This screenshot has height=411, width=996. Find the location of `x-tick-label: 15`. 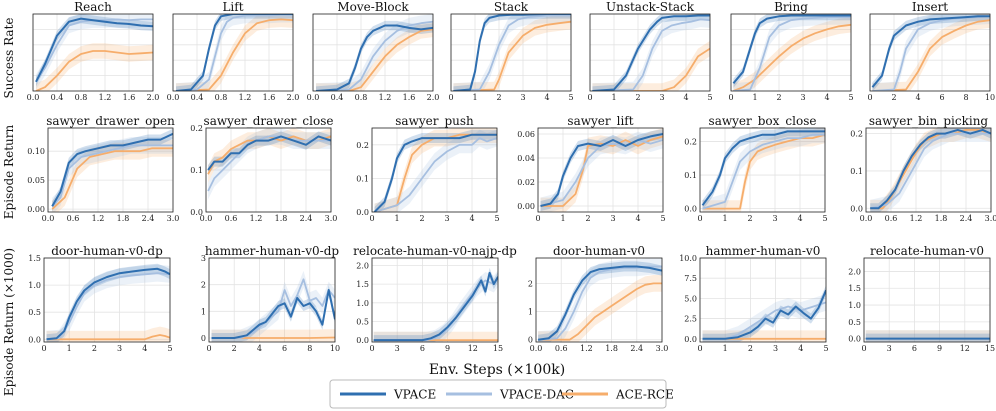

x-tick-label: 15 is located at coordinates (498, 348).